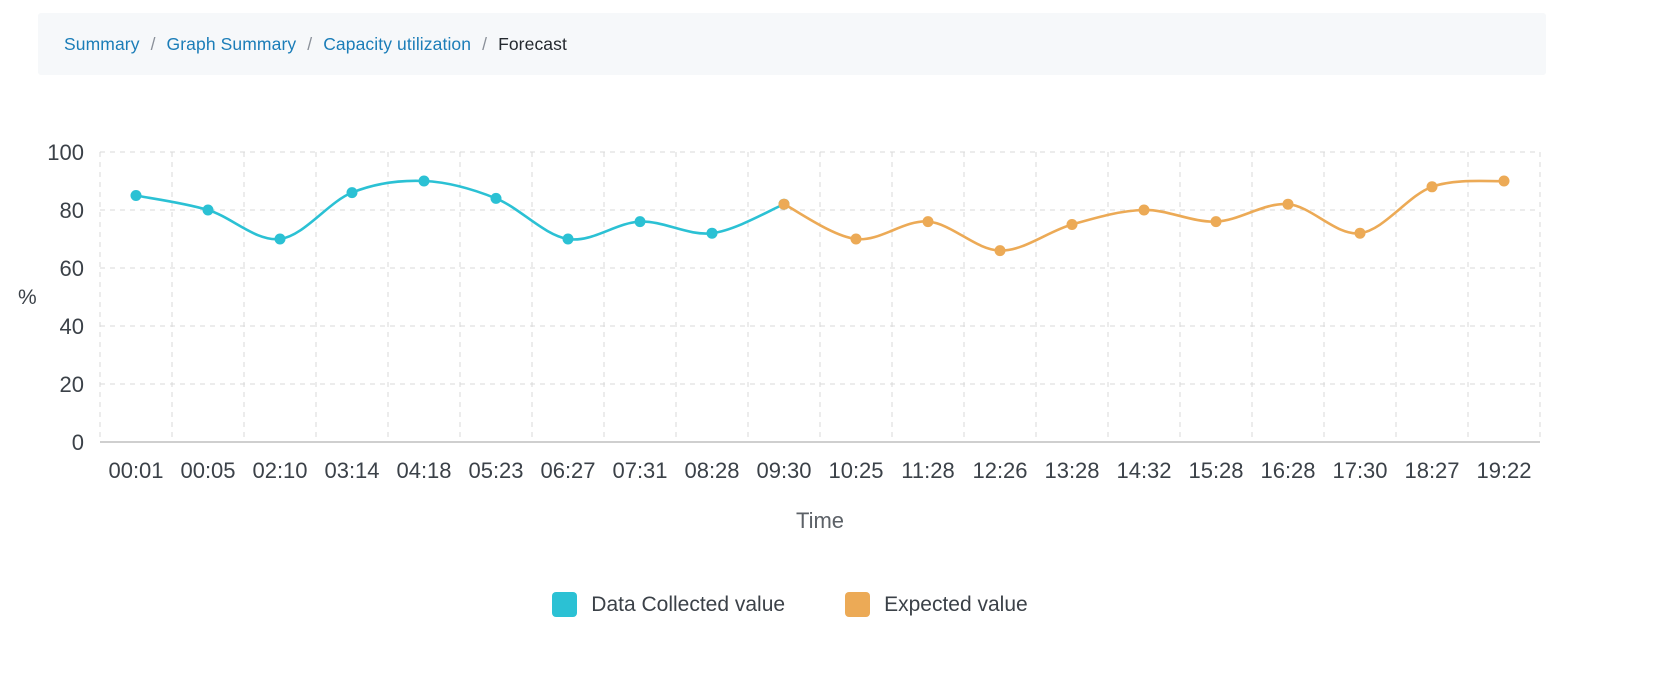  What do you see at coordinates (639, 470) in the screenshot?
I see `x-tick-label: 07:31` at bounding box center [639, 470].